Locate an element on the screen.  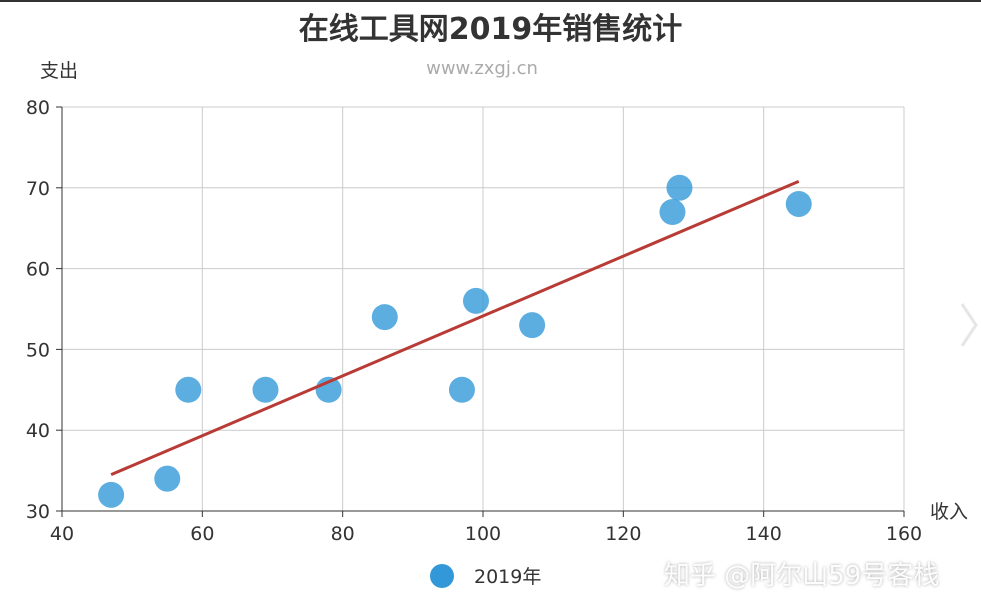
y-tick-label: 30 is located at coordinates (38, 512).